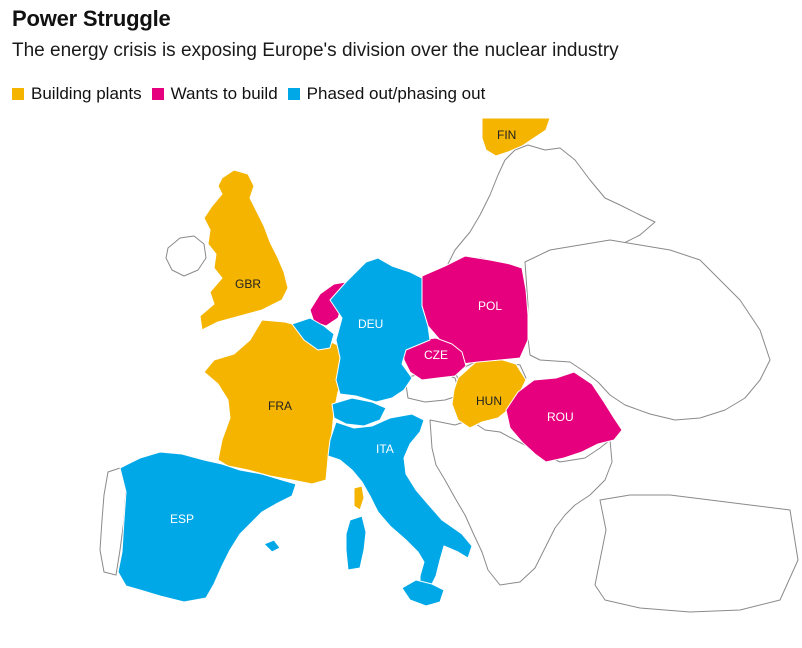 The width and height of the screenshot is (802, 648). What do you see at coordinates (293, 94) in the screenshot?
I see `legend-swatch-phased` at bounding box center [293, 94].